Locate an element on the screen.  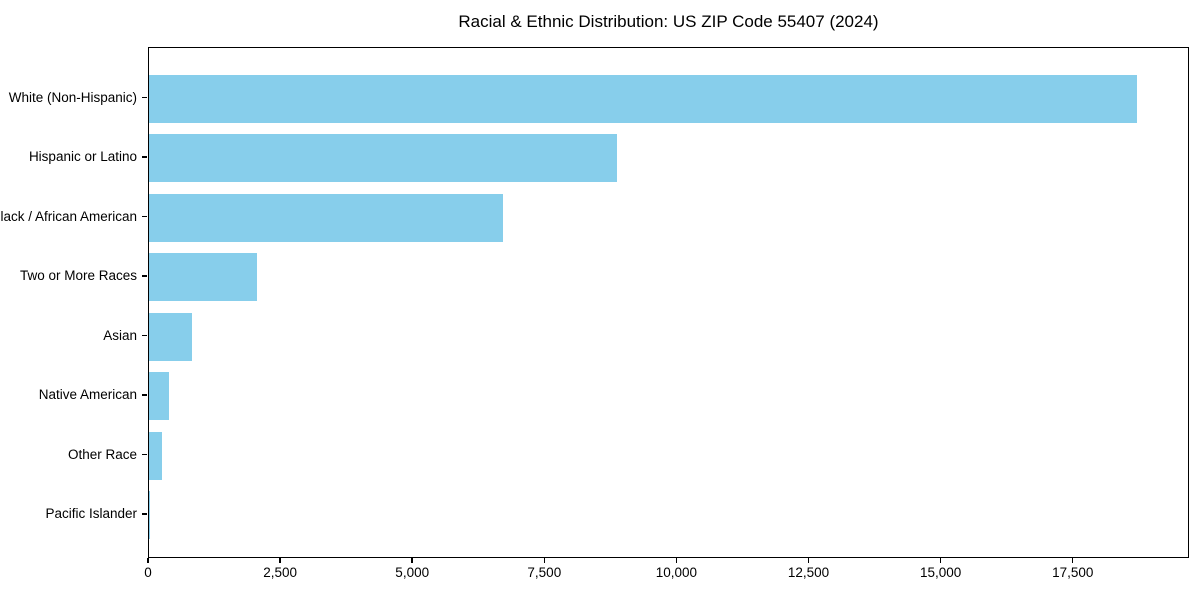
x-axis-tick-label: 10,000 is located at coordinates (676, 572).